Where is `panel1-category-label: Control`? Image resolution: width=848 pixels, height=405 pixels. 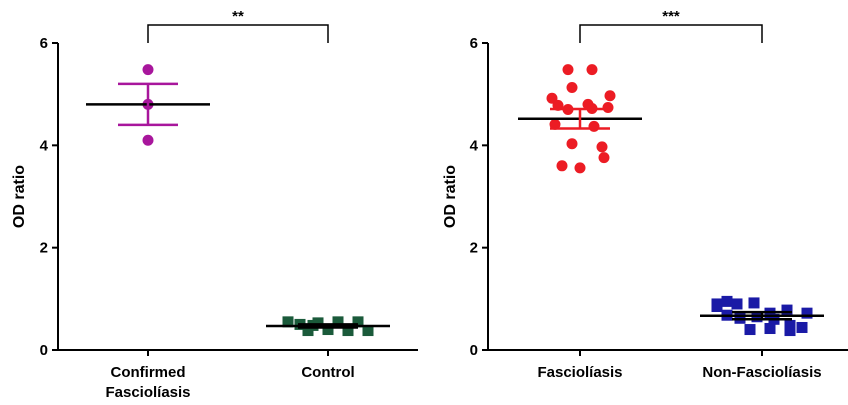
panel1-category-label: Control is located at coordinates (327, 372).